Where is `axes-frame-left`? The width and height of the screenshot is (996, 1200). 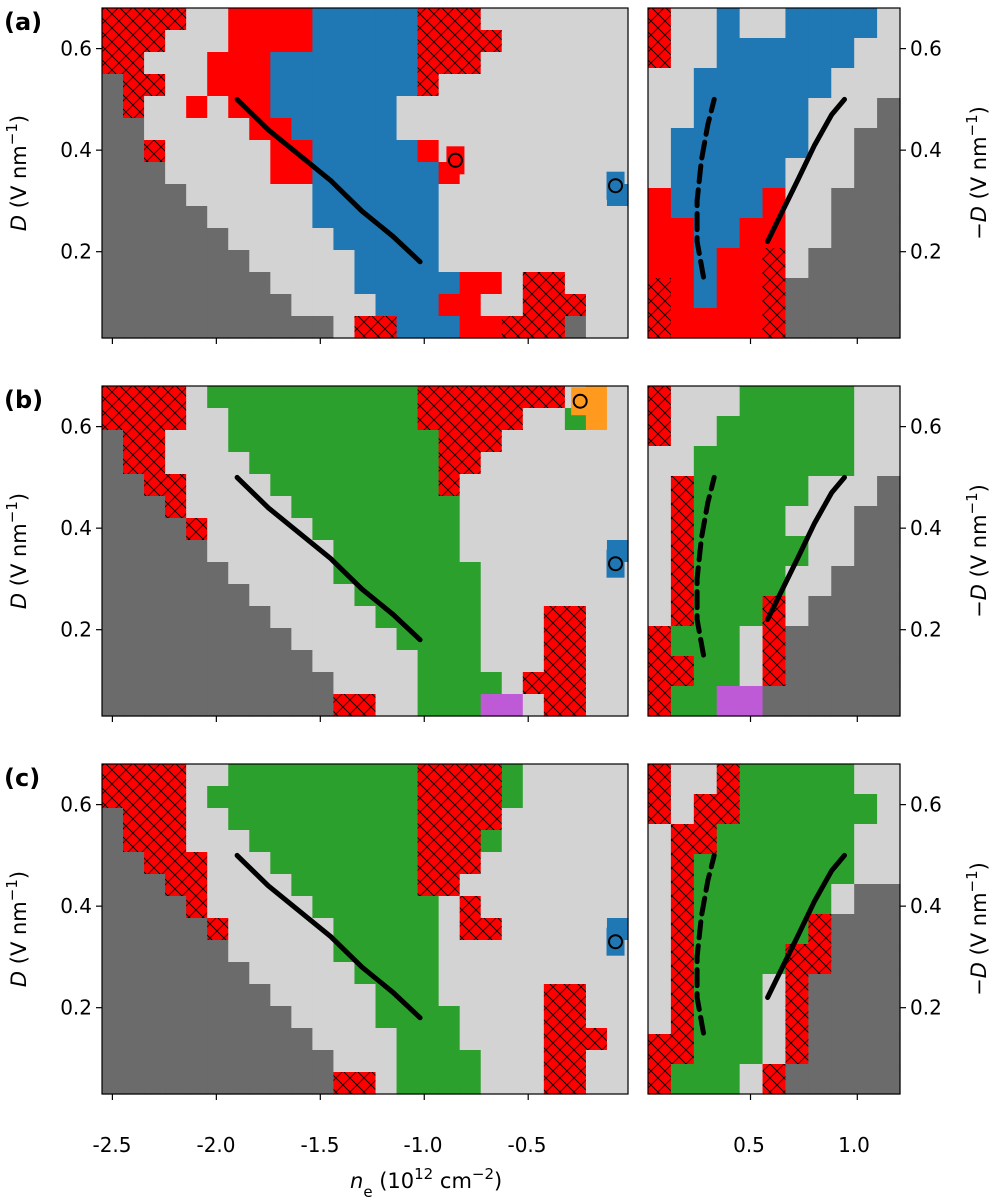 axes-frame-left is located at coordinates (365, 551).